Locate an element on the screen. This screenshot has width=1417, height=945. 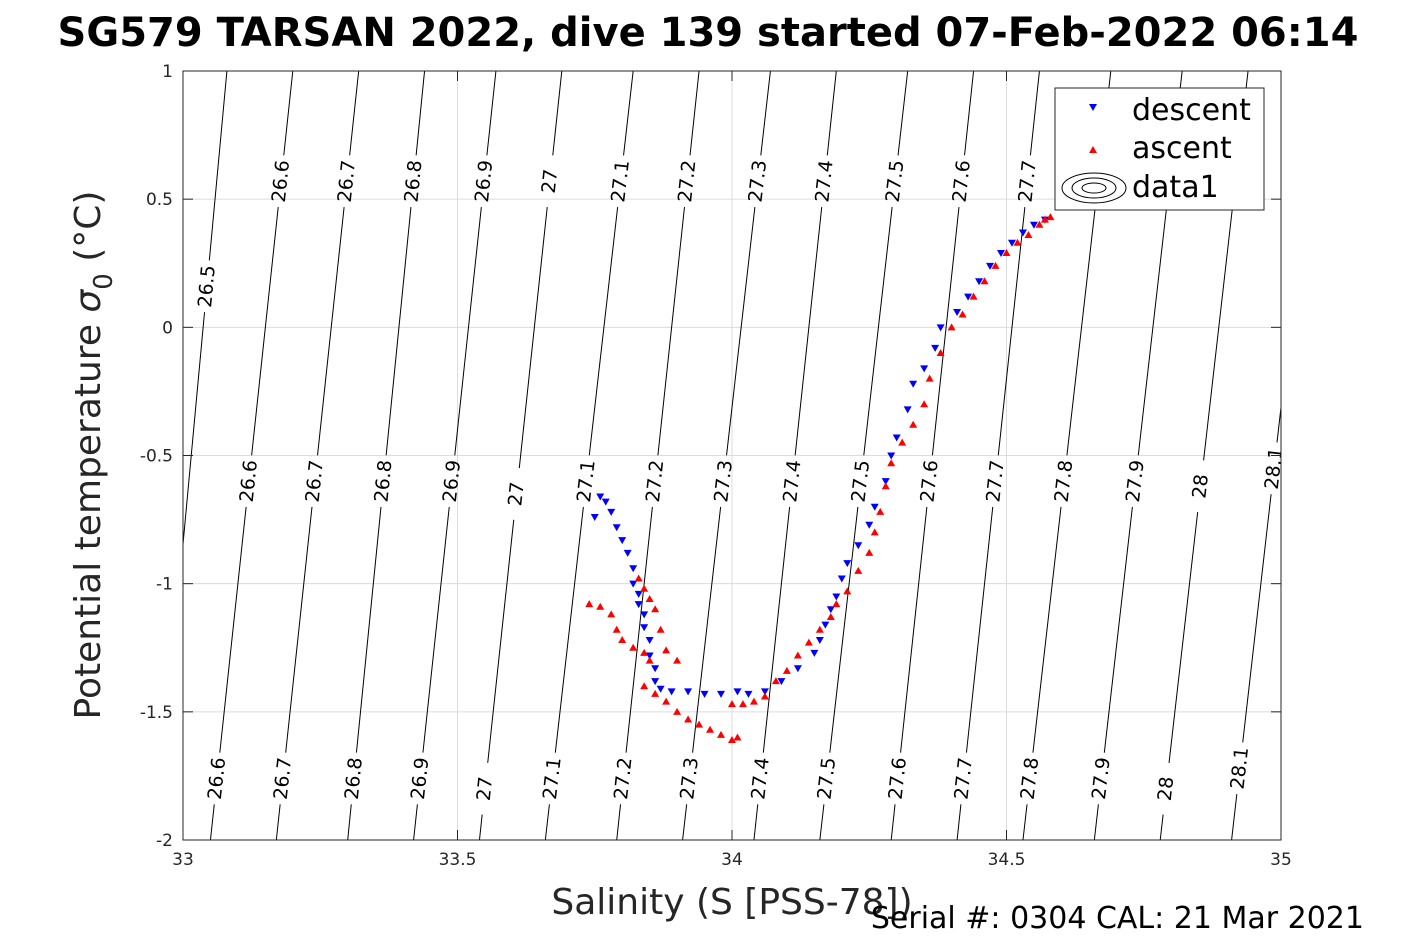
contour-label: 27.4 is located at coordinates (792, 481).